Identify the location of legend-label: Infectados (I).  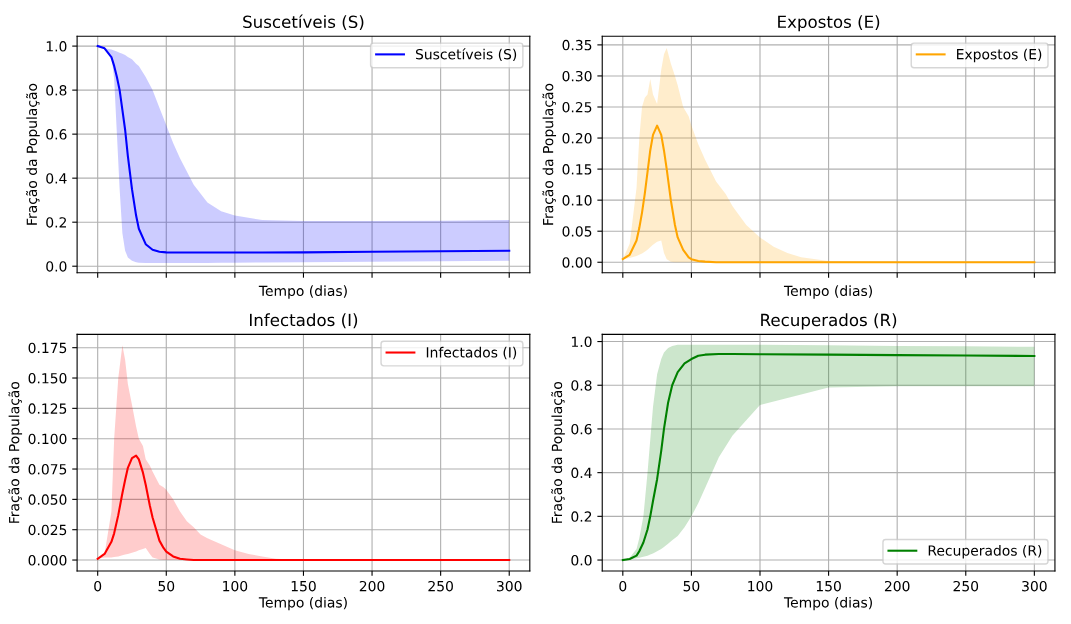
(471, 353).